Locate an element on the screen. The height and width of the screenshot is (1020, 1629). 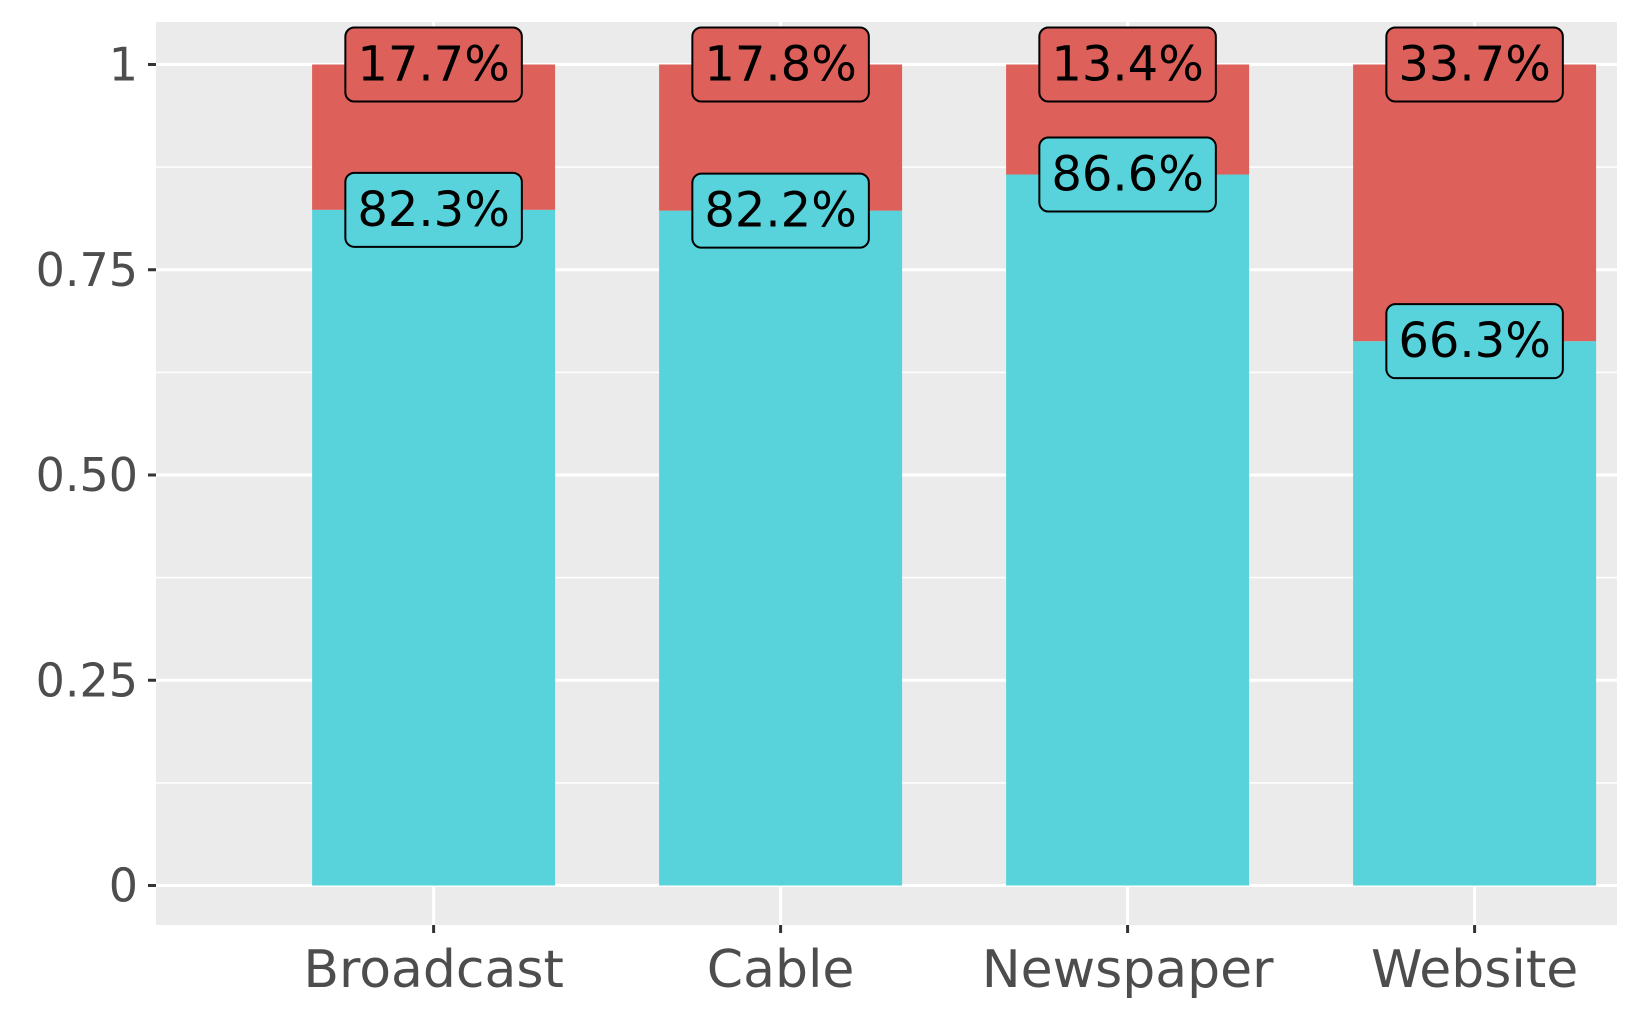
x-tick-label-broadcast: Broadcast is located at coordinates (433, 970).